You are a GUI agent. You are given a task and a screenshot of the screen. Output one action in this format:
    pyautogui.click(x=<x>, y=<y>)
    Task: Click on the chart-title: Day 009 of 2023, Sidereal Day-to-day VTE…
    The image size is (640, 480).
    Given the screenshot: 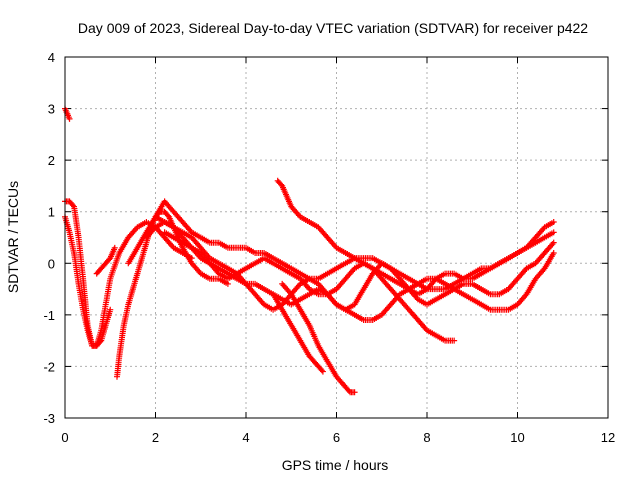 What is the action you would take?
    pyautogui.click(x=333, y=28)
    